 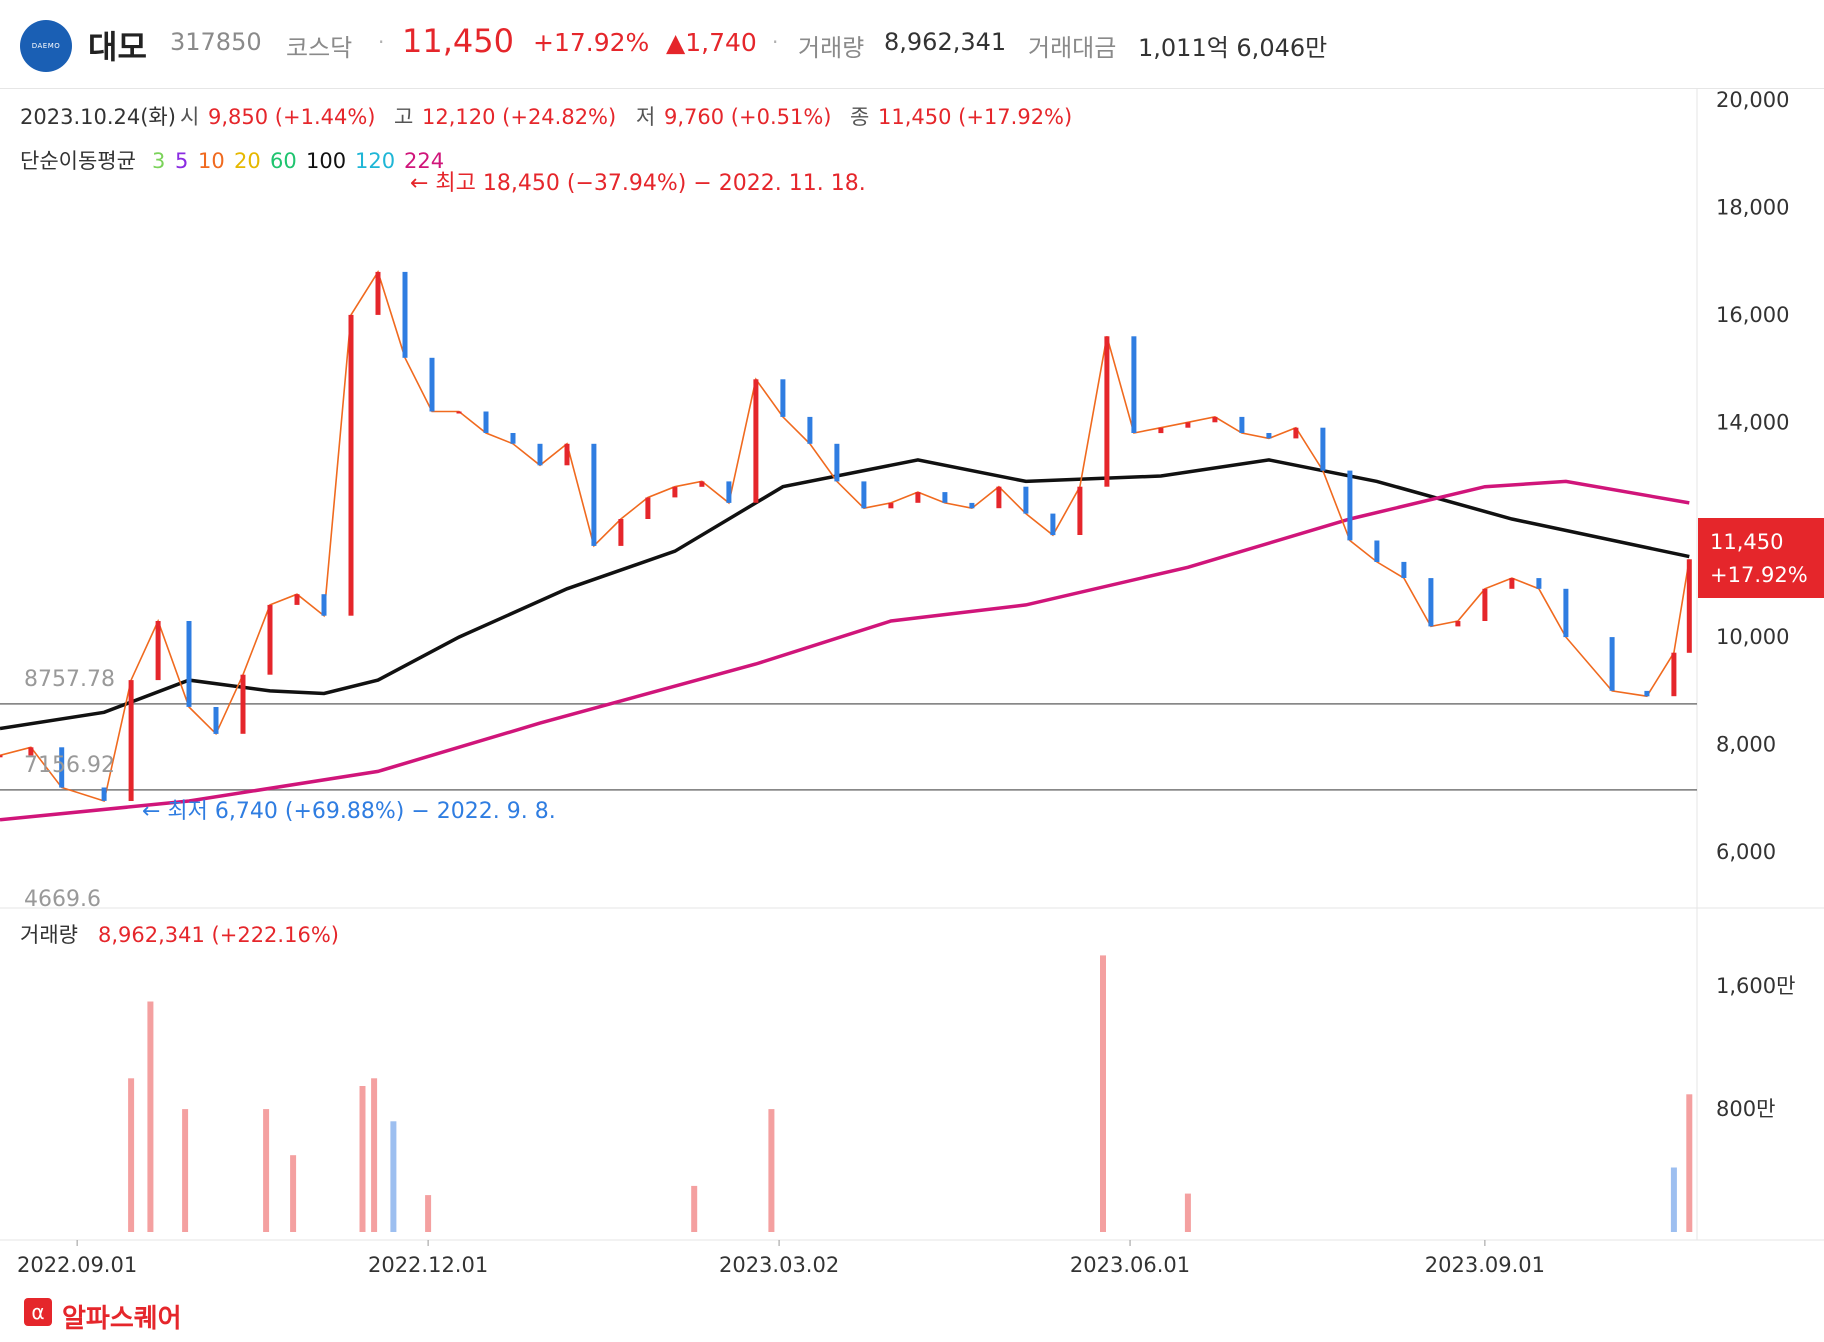 What do you see at coordinates (638, 183) in the screenshot?
I see `high-annotation: ← 최고 18,450 (−37.94%) − 2022. 11. 18.` at bounding box center [638, 183].